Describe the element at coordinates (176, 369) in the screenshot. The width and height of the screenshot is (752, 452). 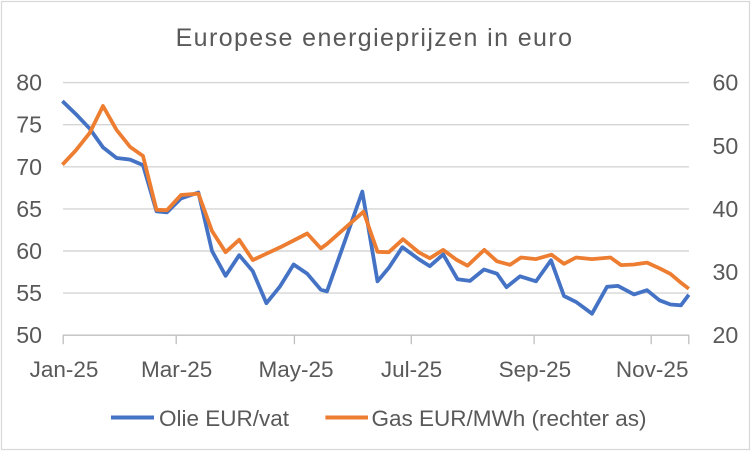
I see `svg-text: Mar-25` at that location.